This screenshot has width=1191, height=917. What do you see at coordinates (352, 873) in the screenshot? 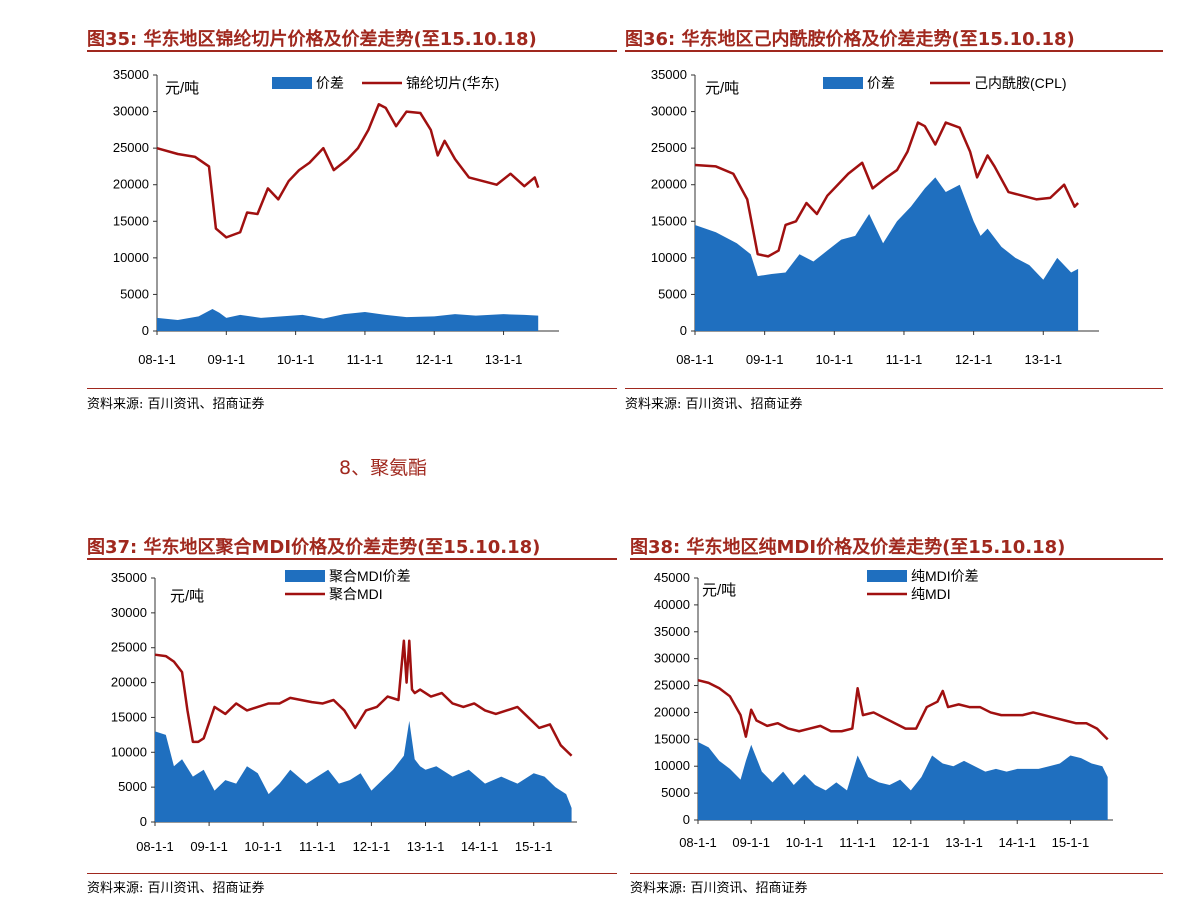
I see `figure-37-source-rule` at bounding box center [352, 873].